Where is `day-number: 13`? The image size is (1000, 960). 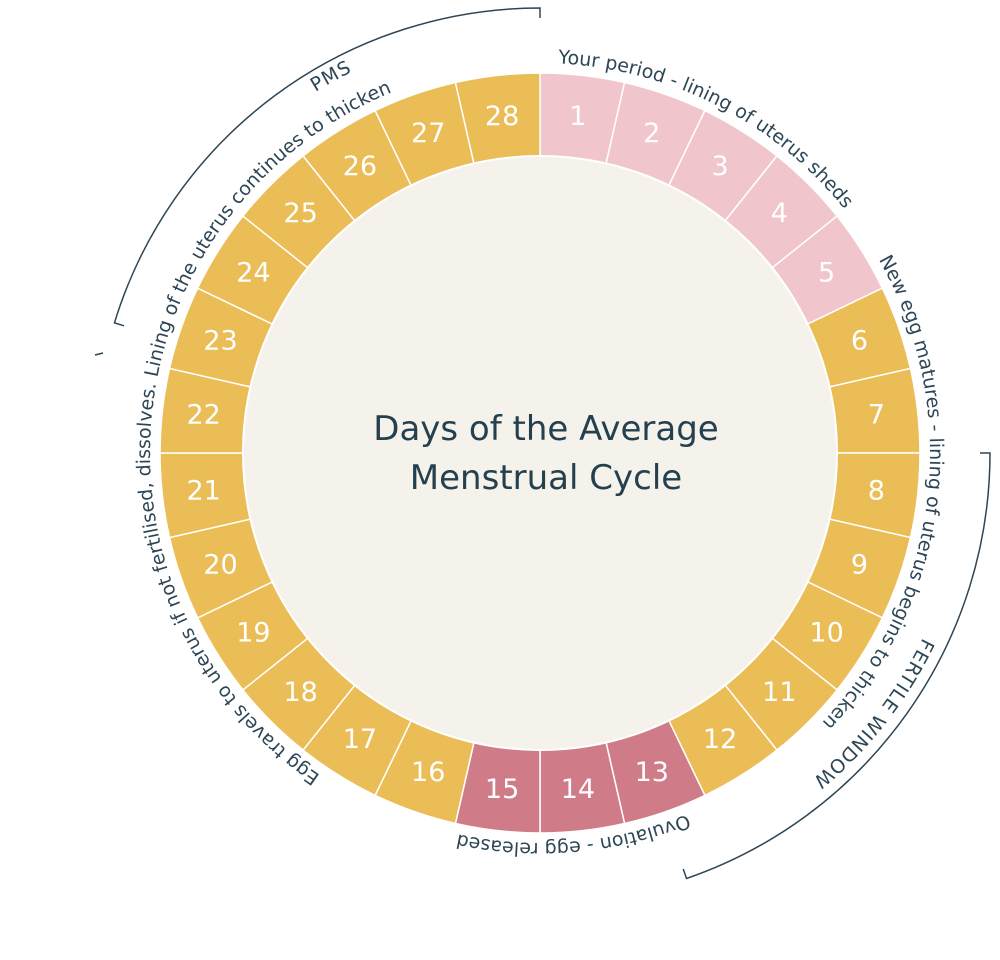
day-number: 13 is located at coordinates (652, 772).